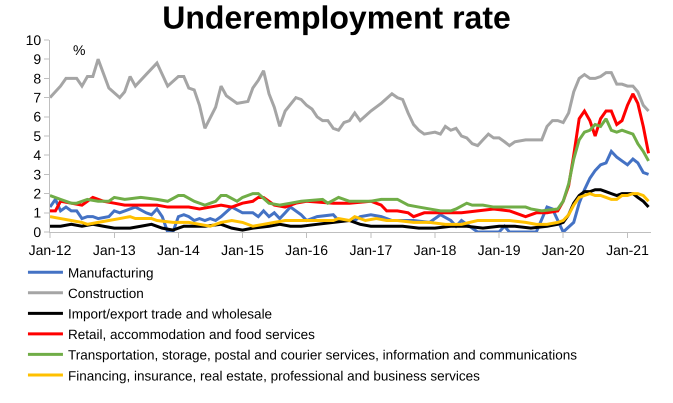 The image size is (673, 403). Describe the element at coordinates (192, 334) in the screenshot. I see `legend-label: Retail, accommodation and food services` at that location.